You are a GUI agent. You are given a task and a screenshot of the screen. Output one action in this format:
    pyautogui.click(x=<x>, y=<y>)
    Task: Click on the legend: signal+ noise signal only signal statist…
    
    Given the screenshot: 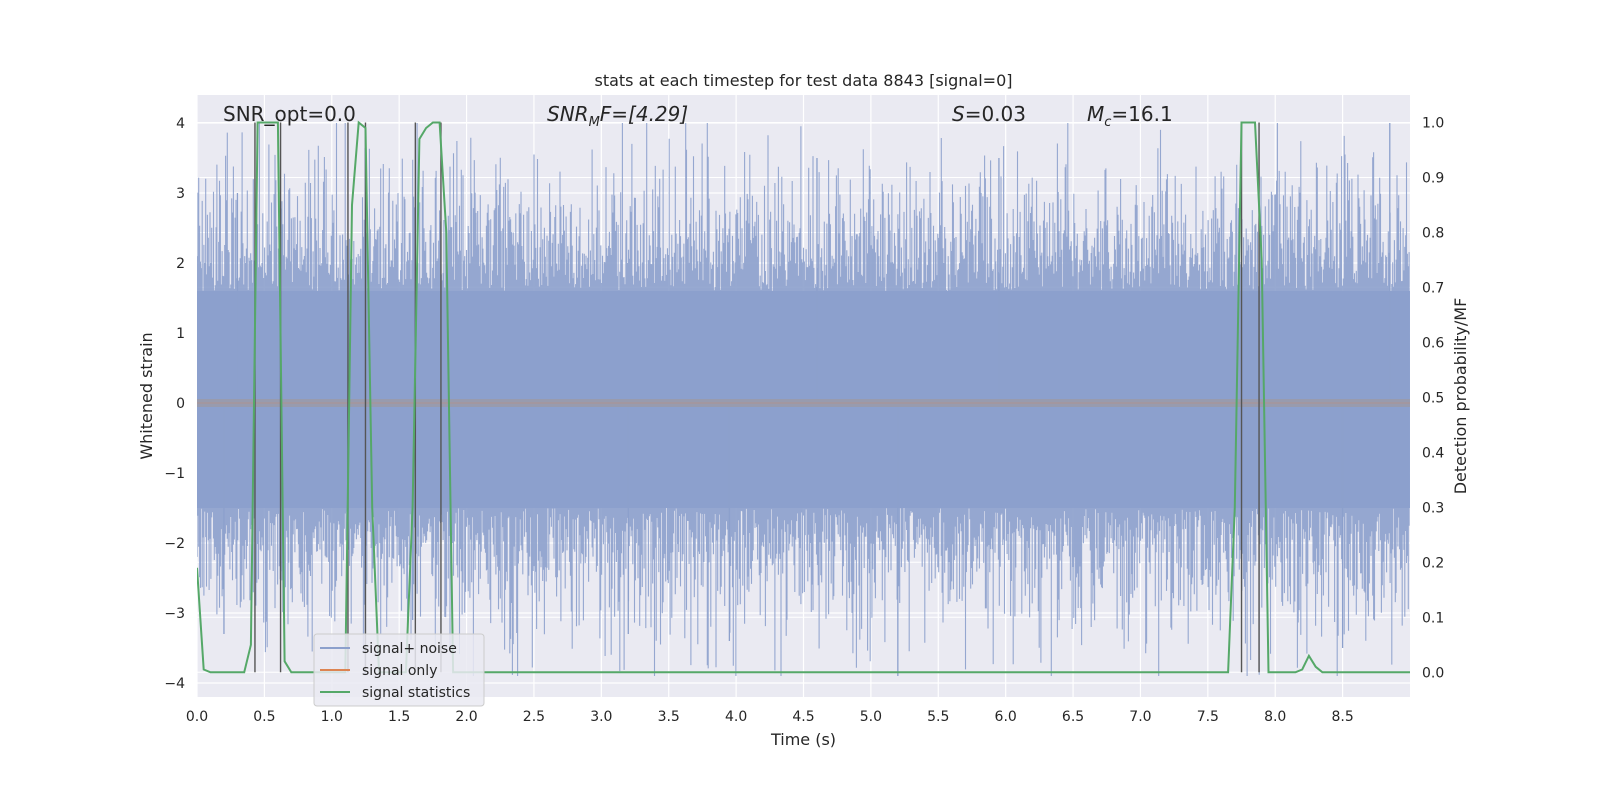 What is the action you would take?
    pyautogui.click(x=399, y=670)
    